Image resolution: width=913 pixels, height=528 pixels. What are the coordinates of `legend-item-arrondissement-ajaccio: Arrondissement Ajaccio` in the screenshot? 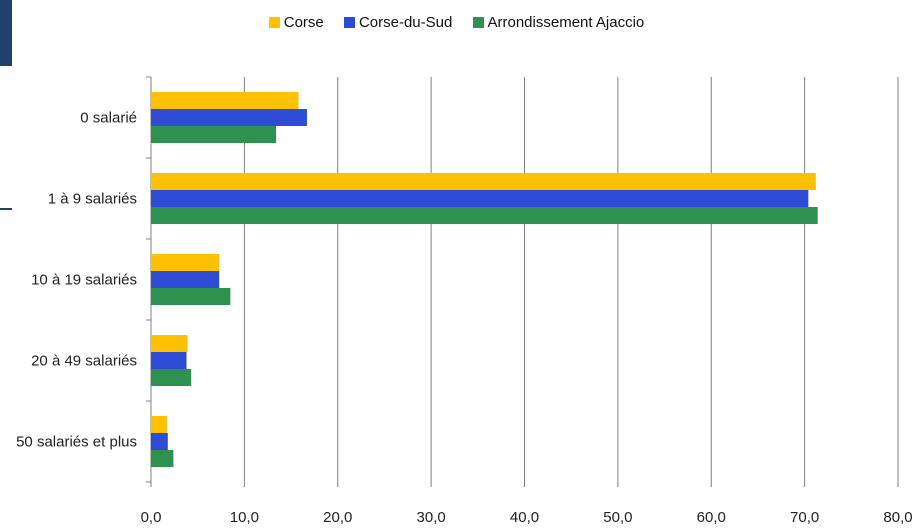 It's located at (558, 22).